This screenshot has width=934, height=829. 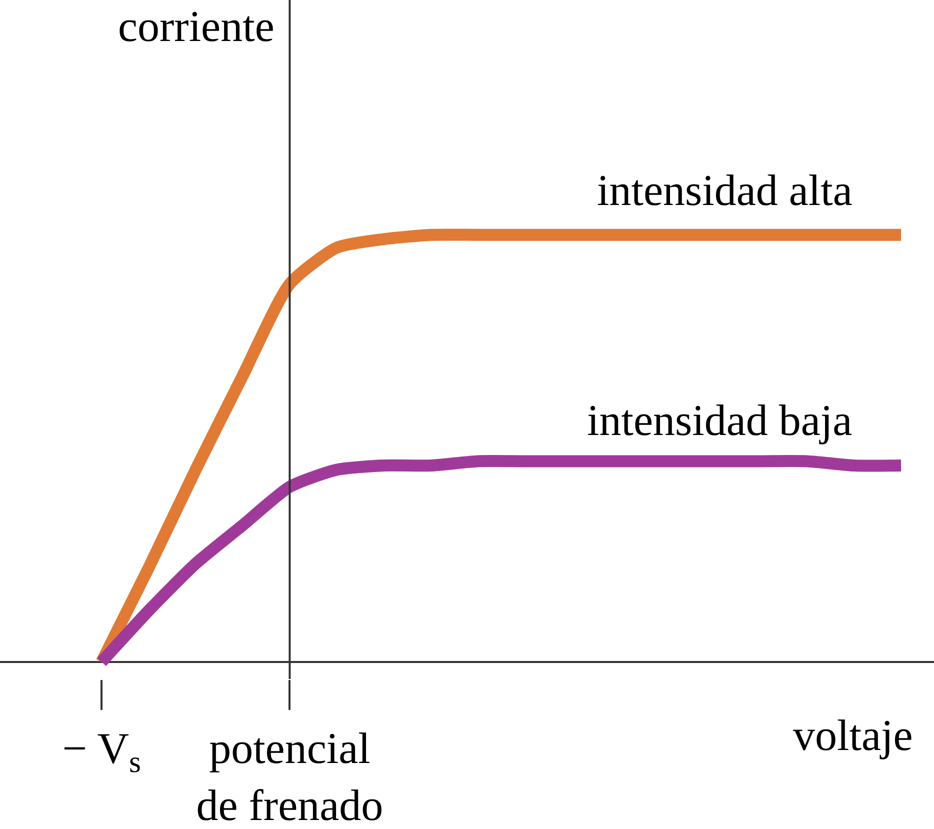 I want to click on y-axis-title: corriente, so click(x=196, y=26).